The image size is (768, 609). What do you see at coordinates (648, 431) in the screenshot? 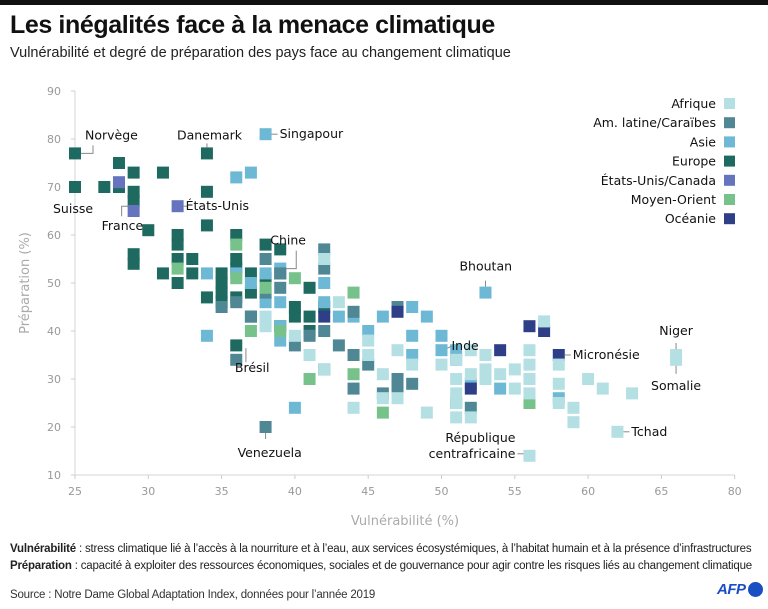
I see `annotation-label: Tchad` at bounding box center [648, 431].